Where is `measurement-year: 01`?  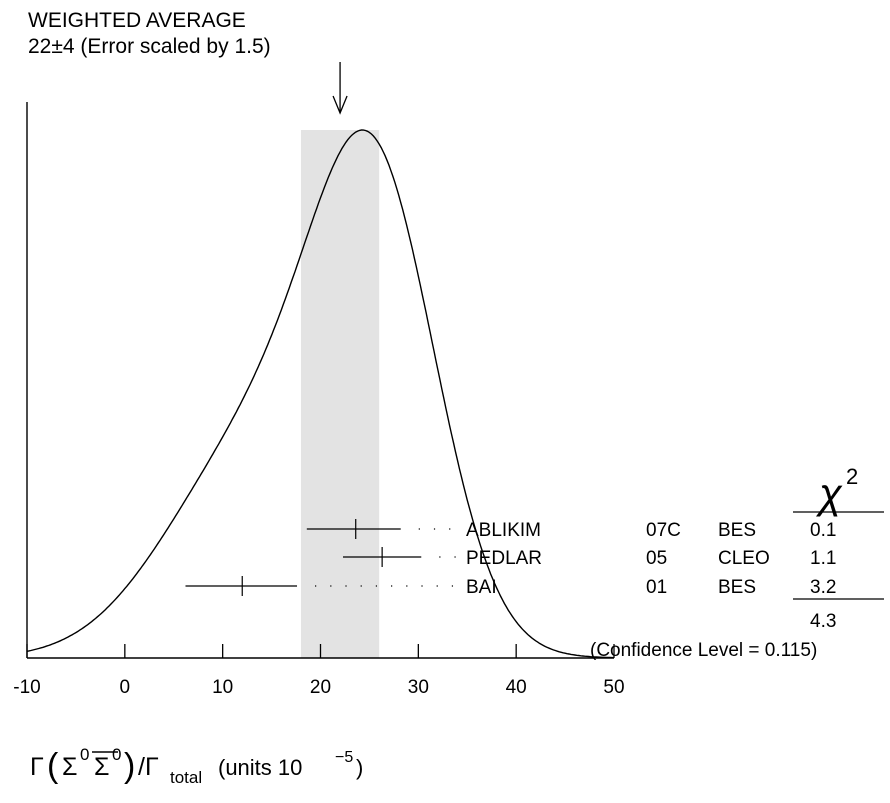
measurement-year: 01 is located at coordinates (656, 587).